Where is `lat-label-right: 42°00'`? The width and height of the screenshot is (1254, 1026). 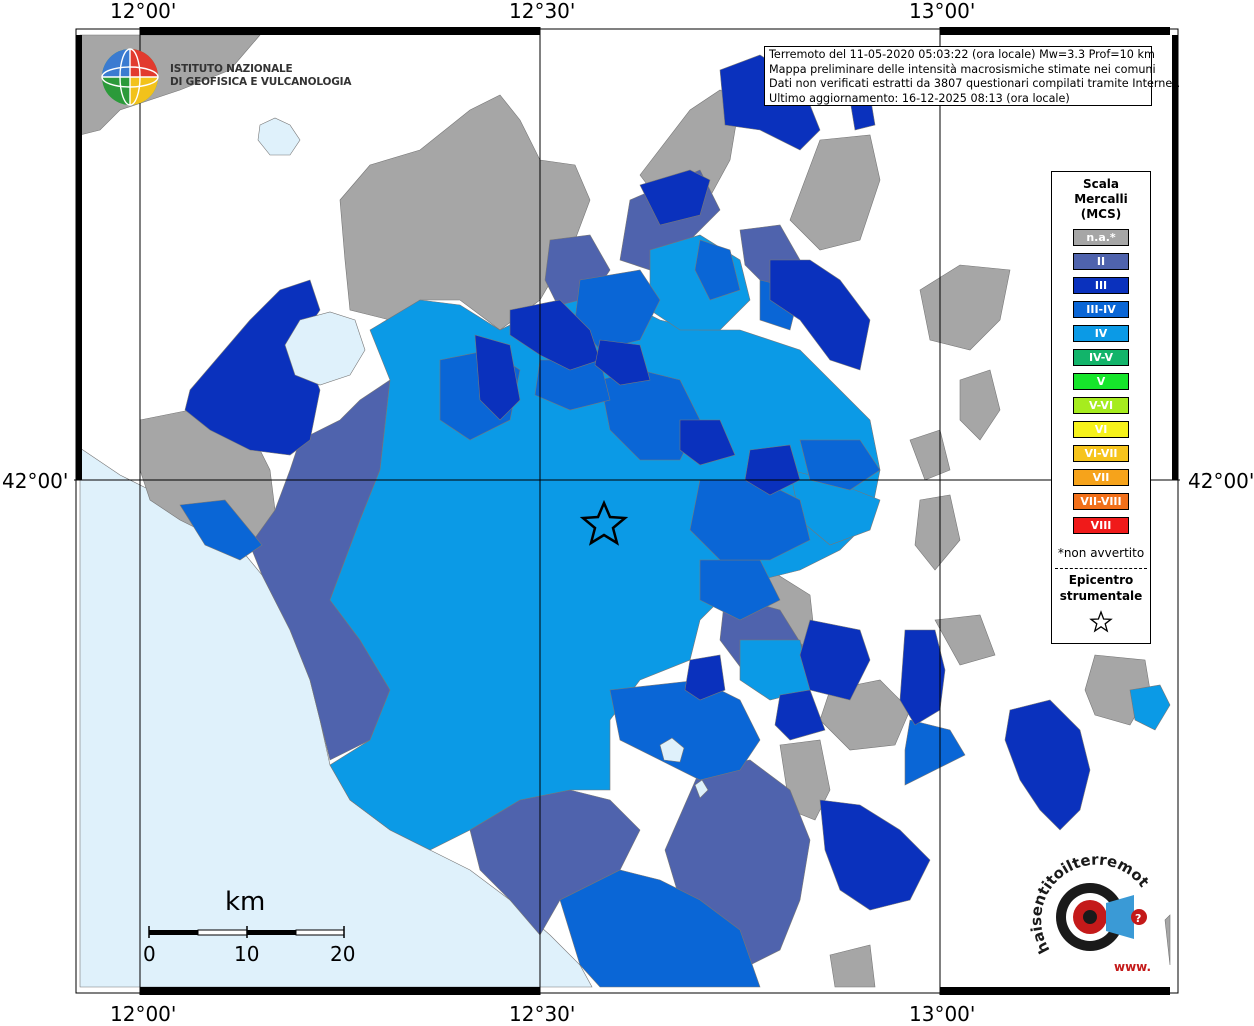
lat-label-right: 42°00' is located at coordinates (1221, 481).